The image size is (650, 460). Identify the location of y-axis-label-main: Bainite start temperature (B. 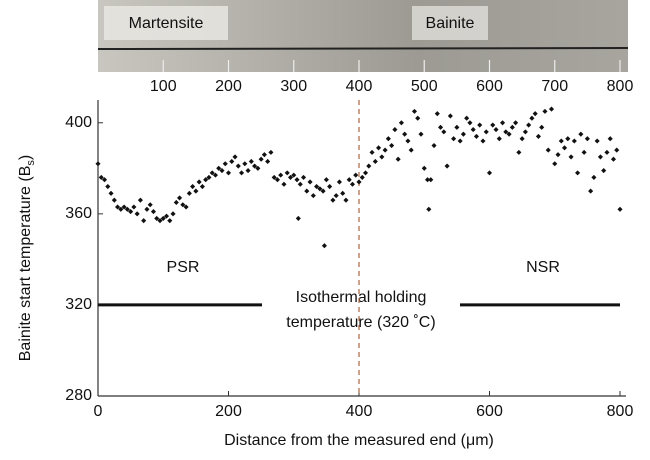
(25, 264).